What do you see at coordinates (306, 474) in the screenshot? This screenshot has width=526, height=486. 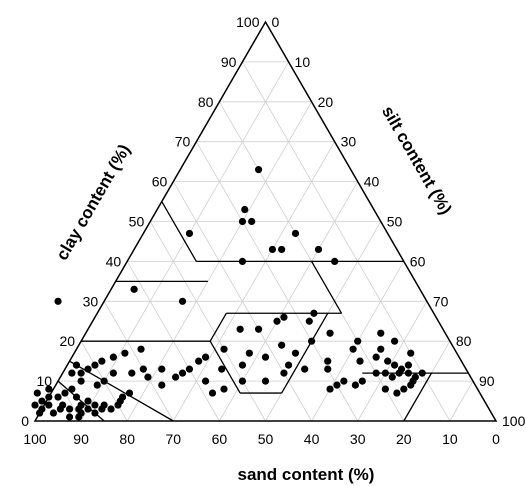 I see `sand-axis-label: sand content (%)` at bounding box center [306, 474].